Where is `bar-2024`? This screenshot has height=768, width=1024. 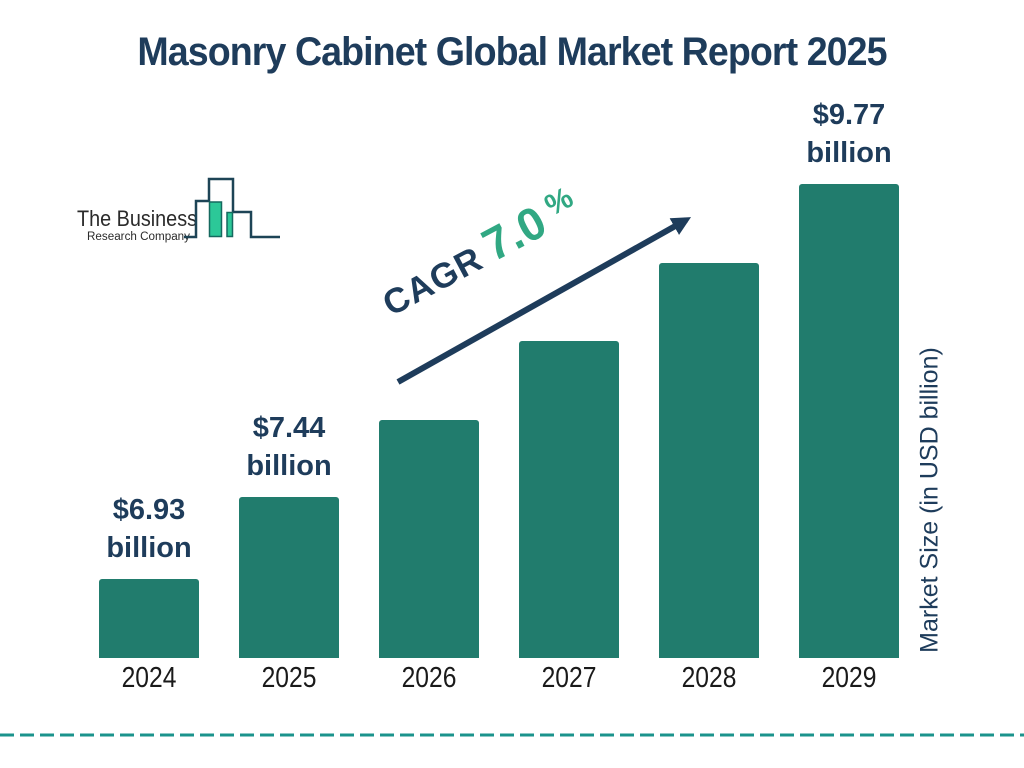
bar-2024 is located at coordinates (149, 618).